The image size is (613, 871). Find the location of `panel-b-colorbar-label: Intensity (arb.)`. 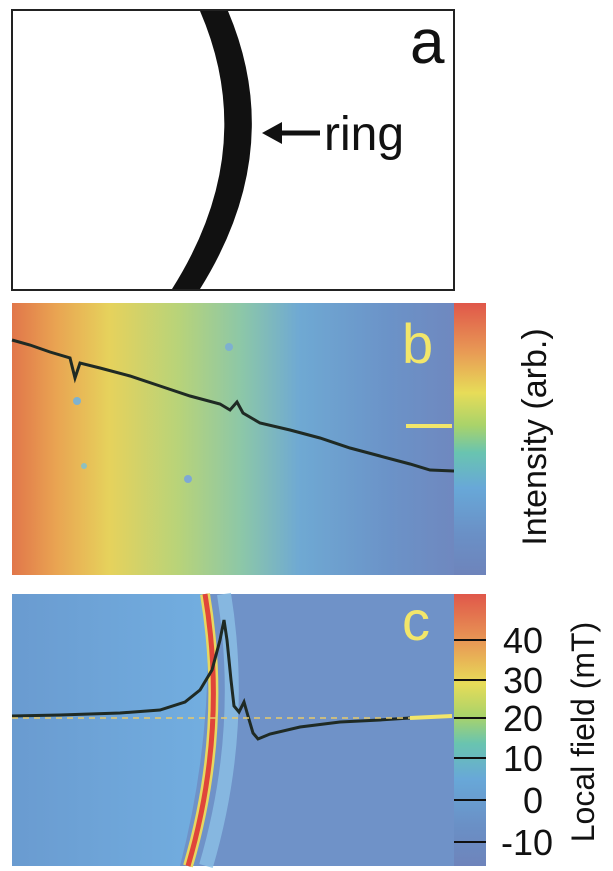

panel-b-colorbar-label: Intensity (arb.) is located at coordinates (535, 436).